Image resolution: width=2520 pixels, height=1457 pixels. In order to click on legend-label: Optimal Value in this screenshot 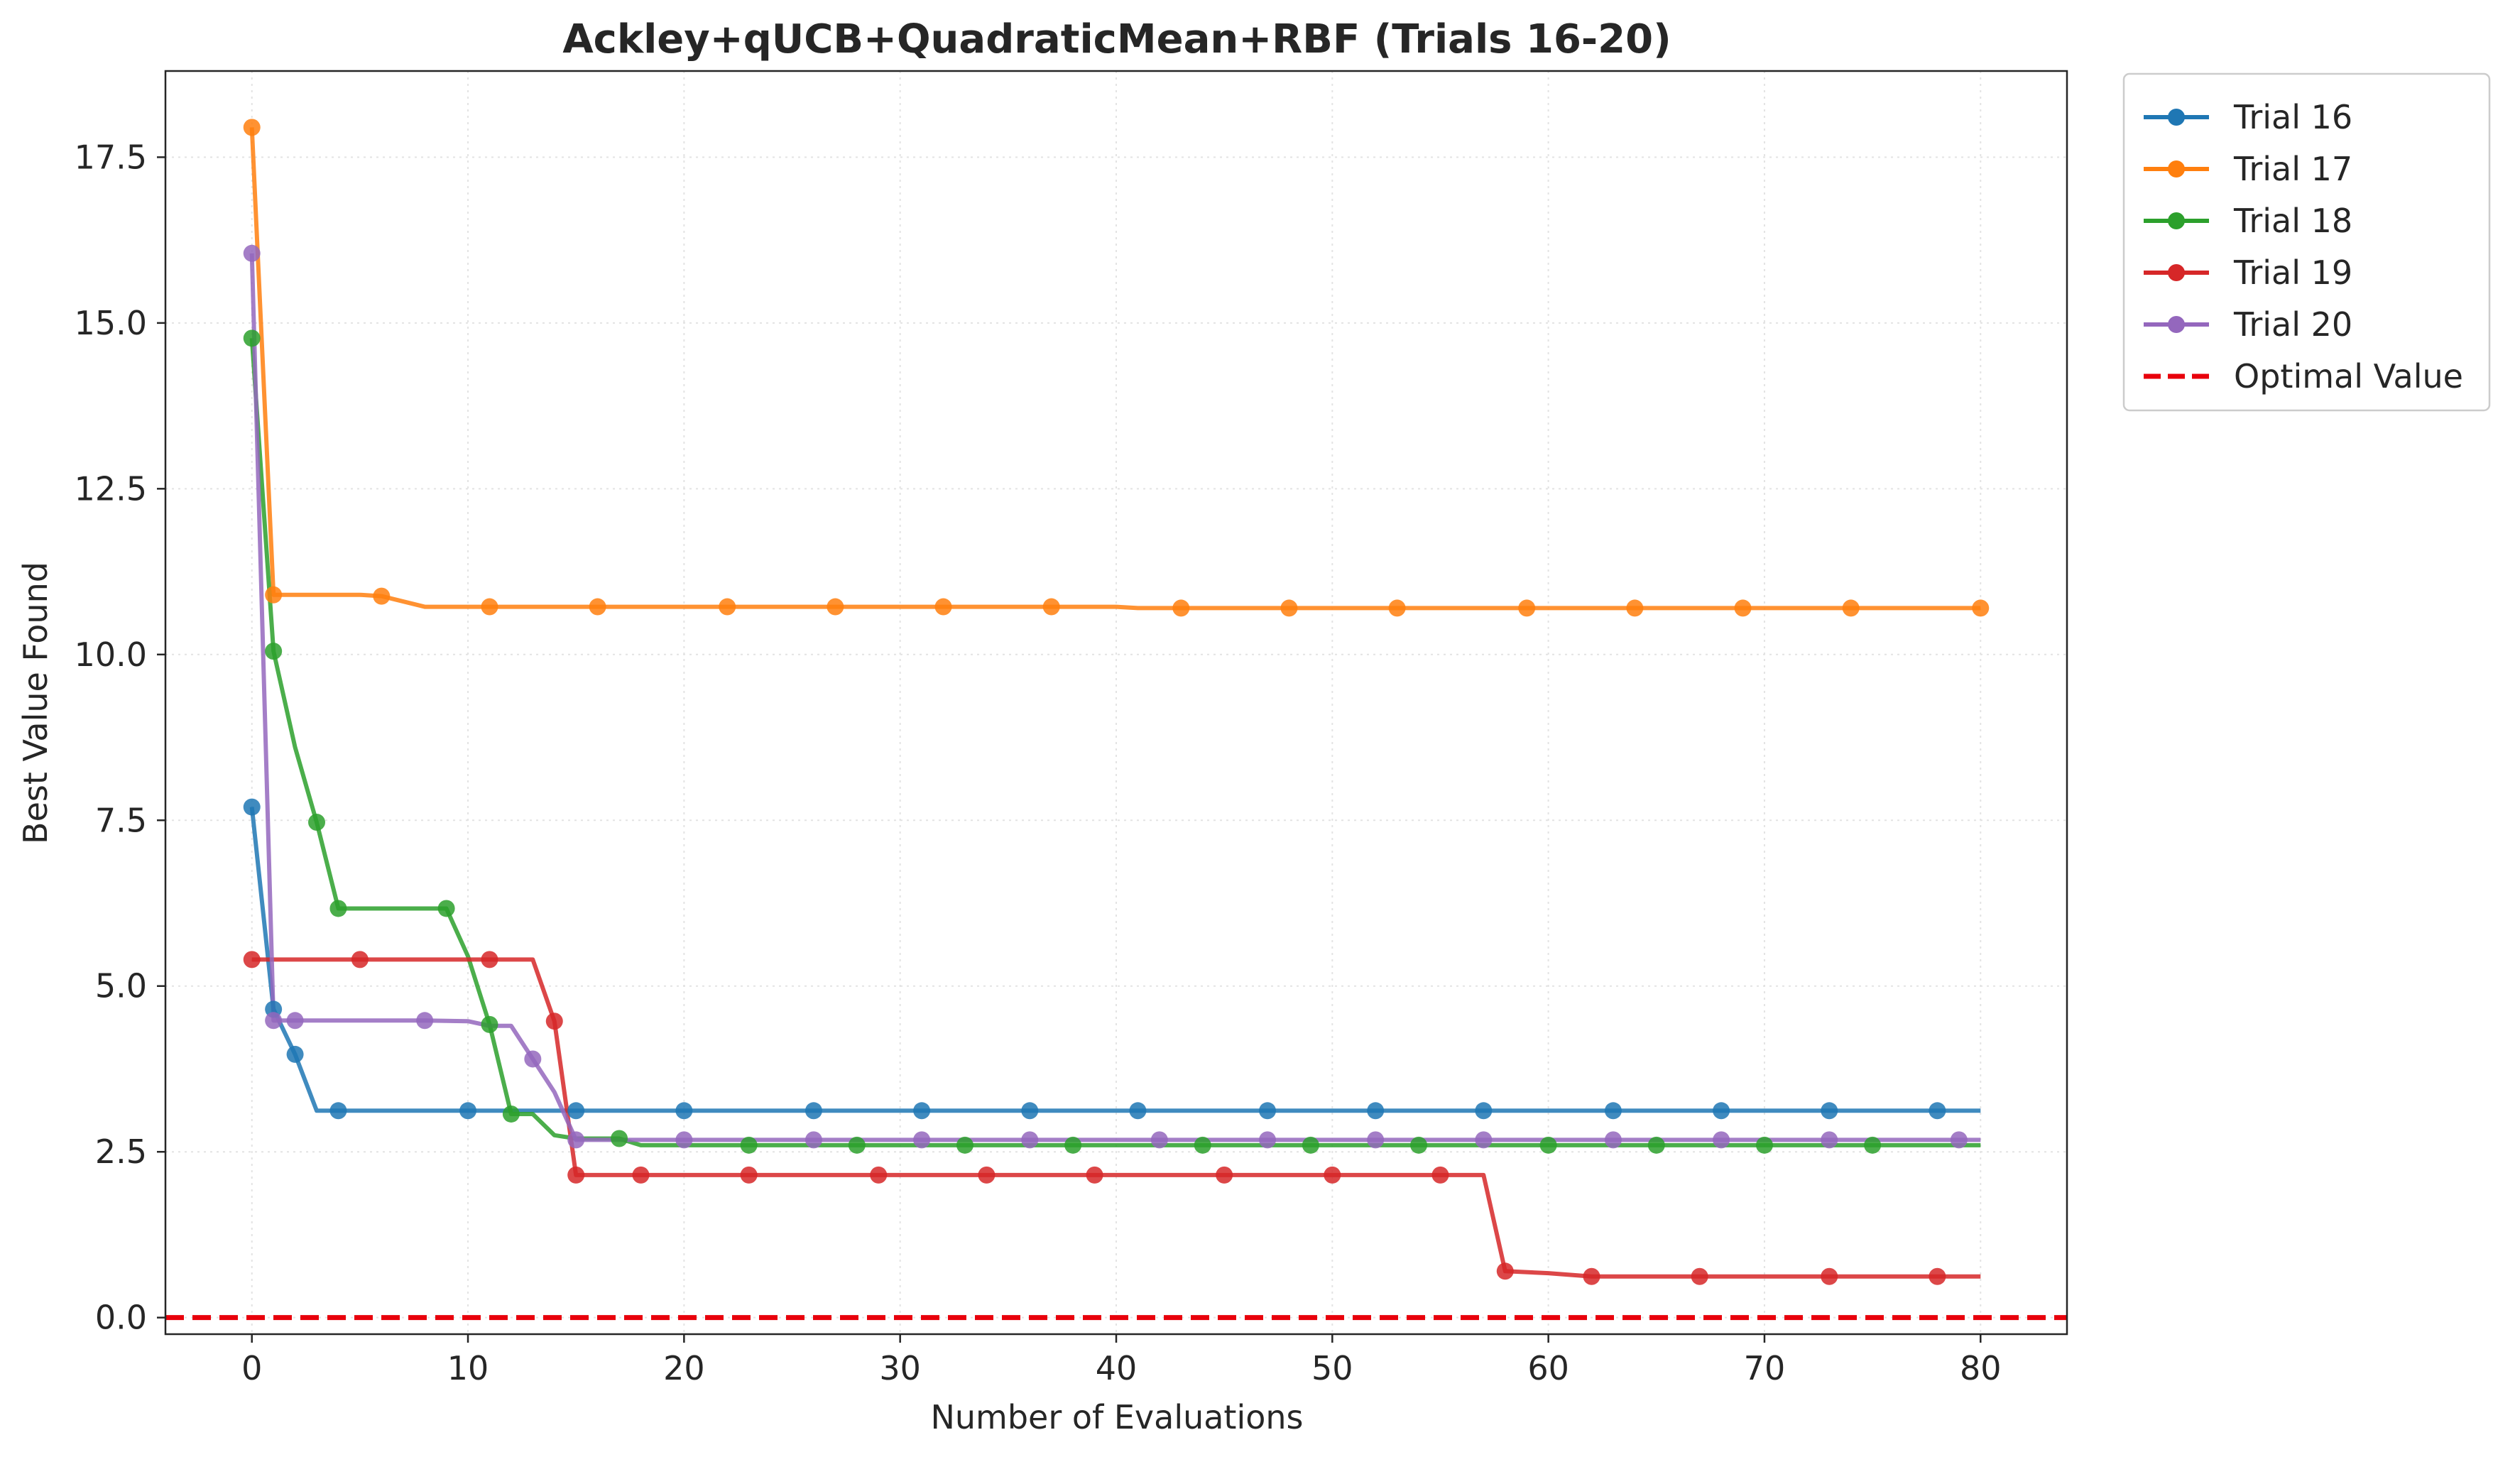, I will do `click(2348, 376)`.